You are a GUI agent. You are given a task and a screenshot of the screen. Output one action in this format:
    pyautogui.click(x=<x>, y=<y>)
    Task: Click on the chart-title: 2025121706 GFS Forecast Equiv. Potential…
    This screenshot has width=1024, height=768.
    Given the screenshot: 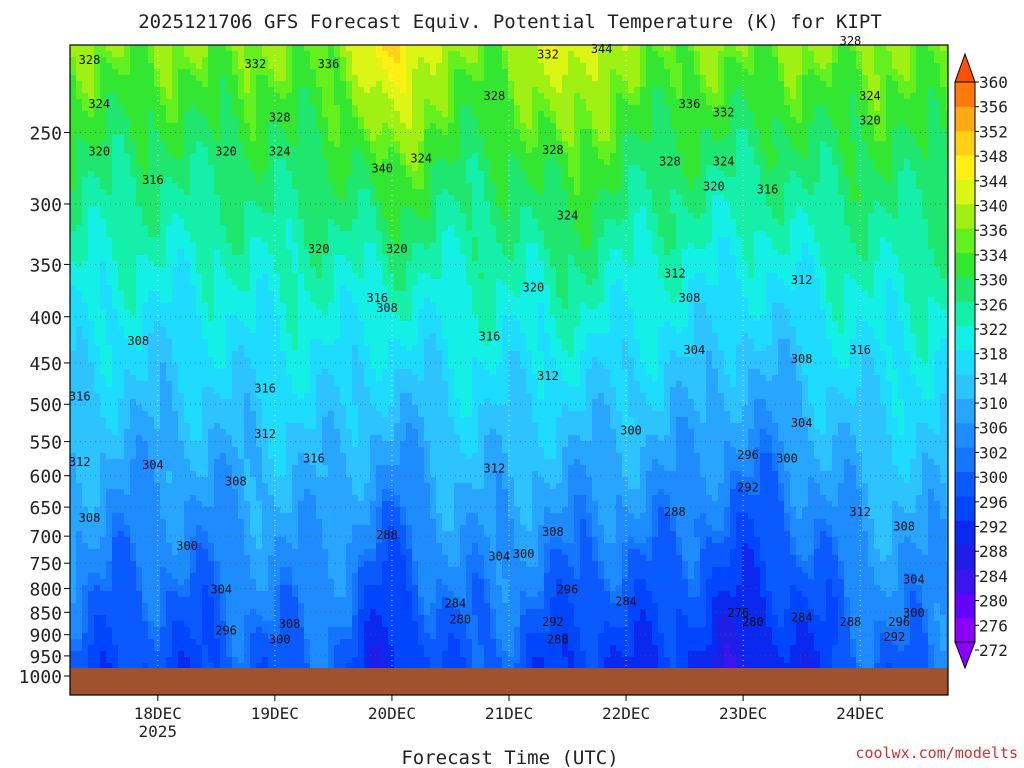 What is the action you would take?
    pyautogui.click(x=510, y=22)
    